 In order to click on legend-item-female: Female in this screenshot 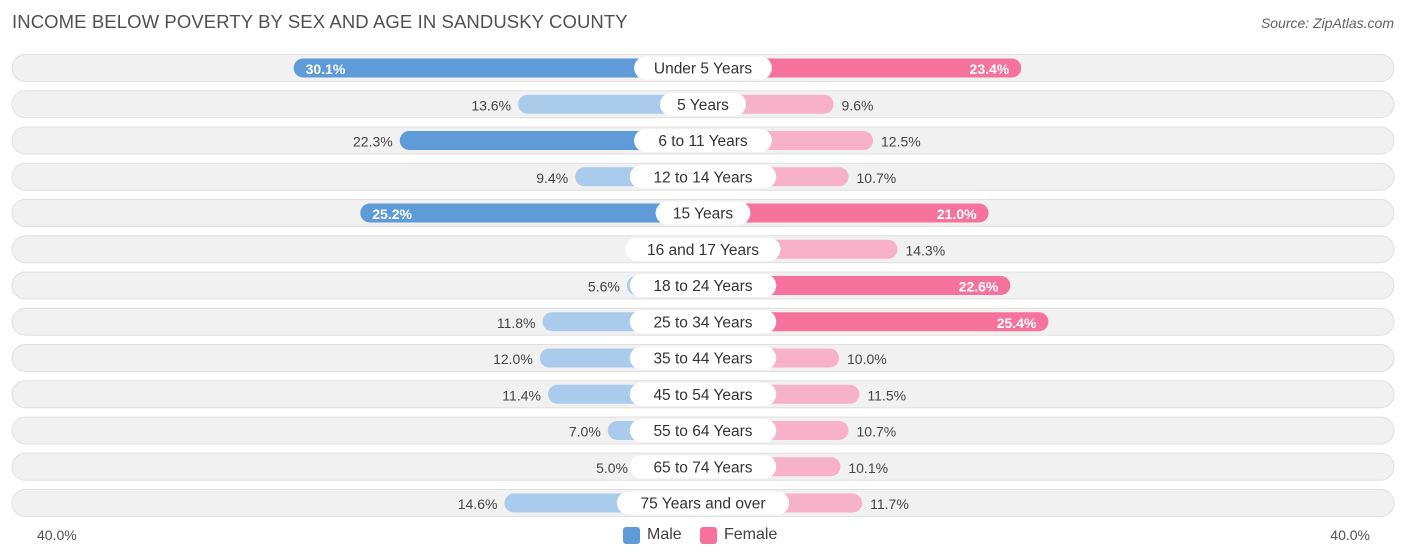, I will do `click(738, 535)`.